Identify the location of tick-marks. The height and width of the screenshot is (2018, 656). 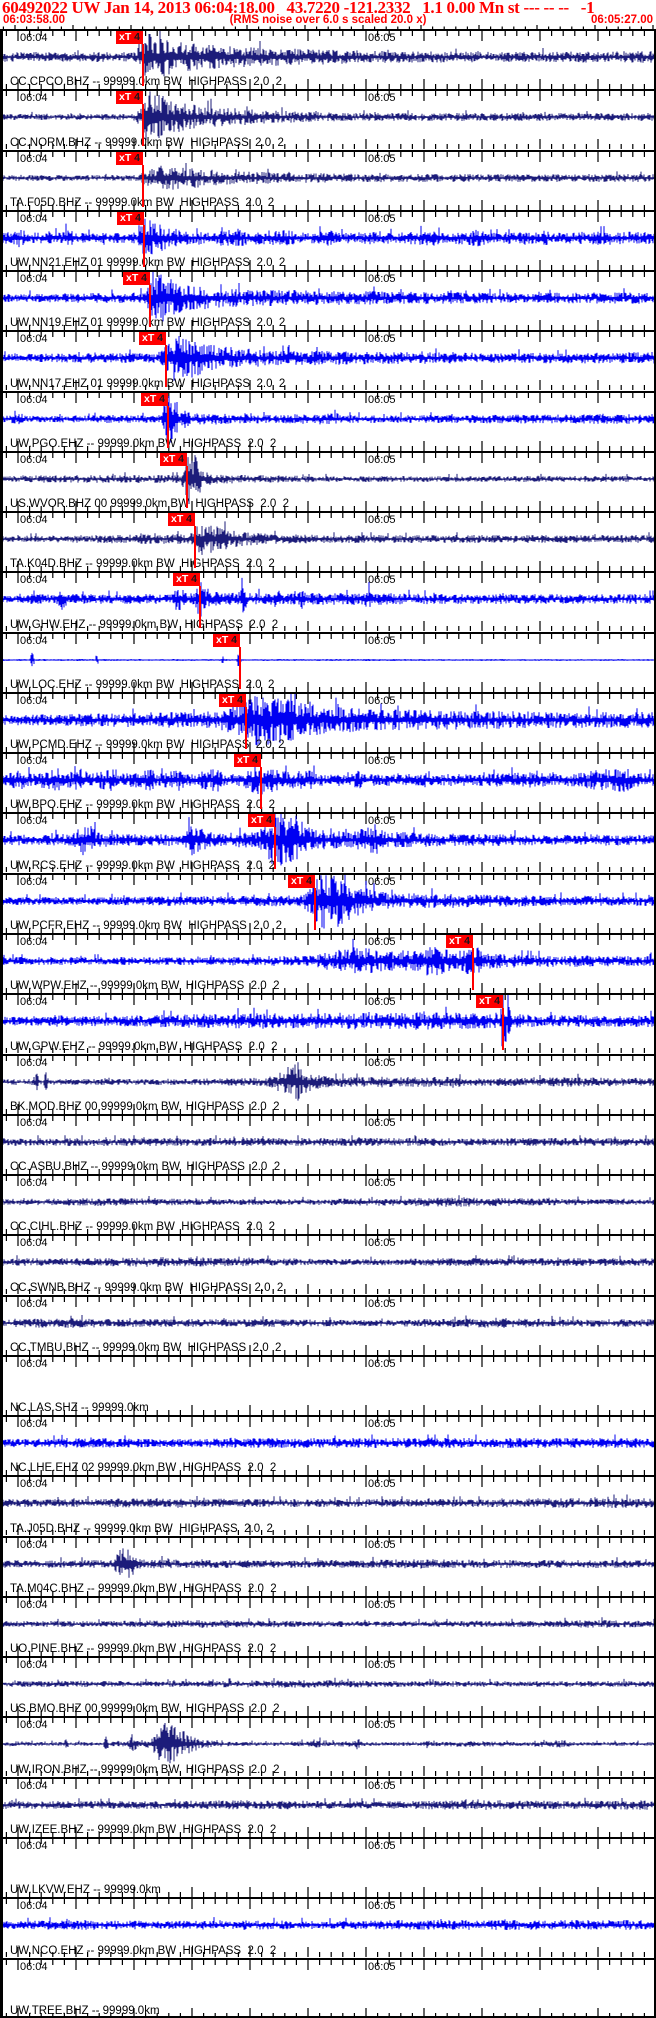
(325, 1325).